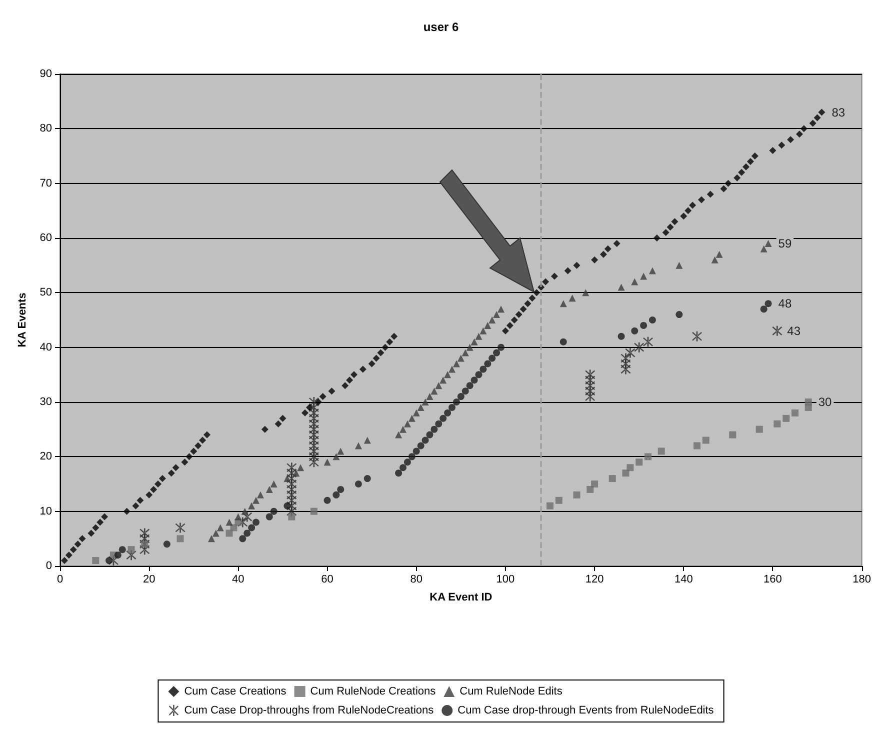 This screenshot has width=882, height=737. What do you see at coordinates (46, 128) in the screenshot?
I see `y-tick-label: 80` at bounding box center [46, 128].